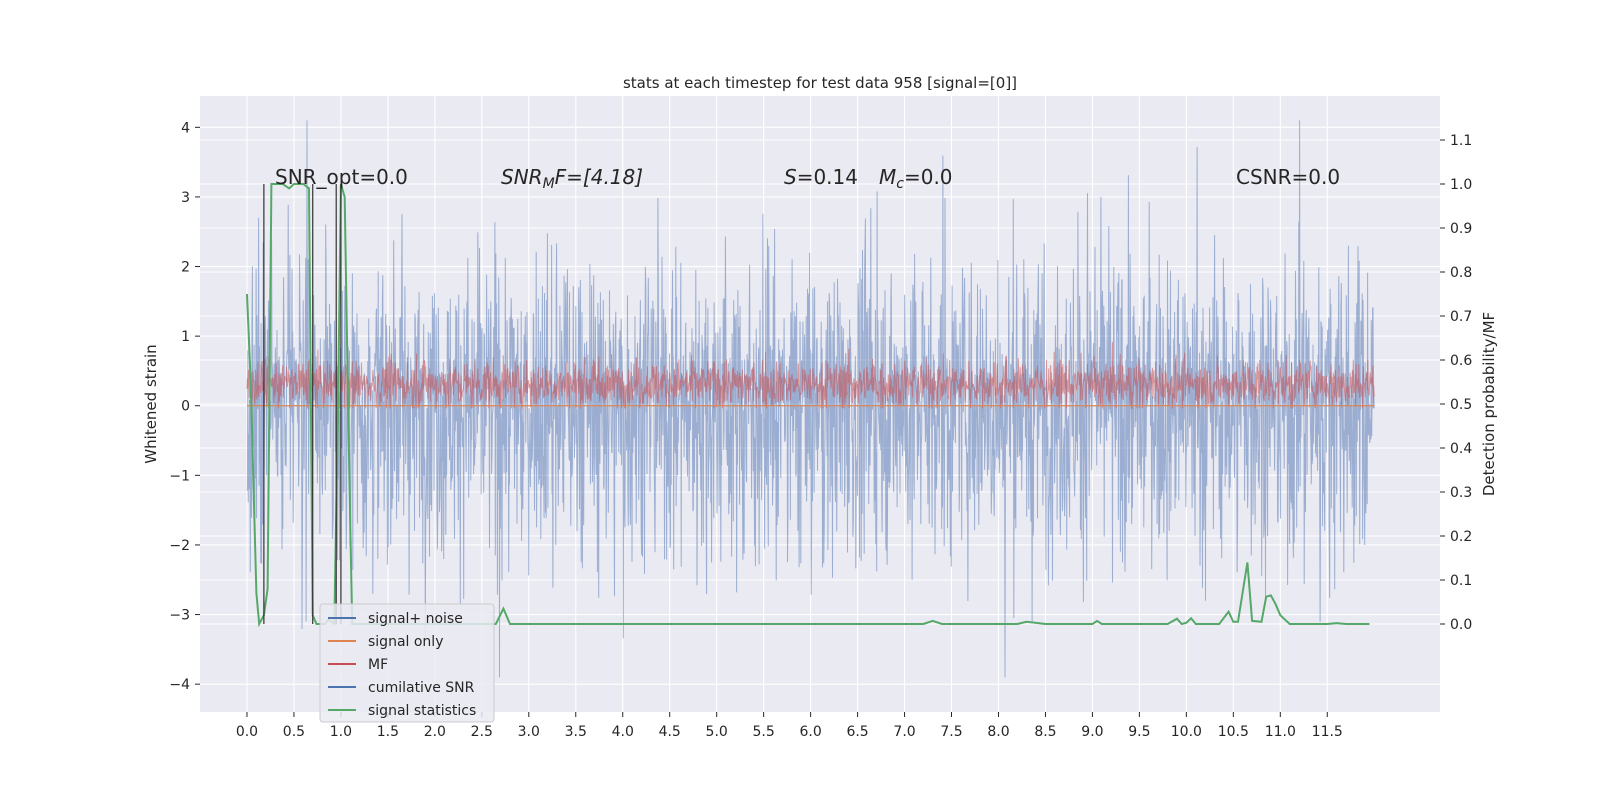 The image size is (1600, 800). Describe the element at coordinates (1461, 141) in the screenshot. I see `y-right-tick-label: 1.1` at that location.